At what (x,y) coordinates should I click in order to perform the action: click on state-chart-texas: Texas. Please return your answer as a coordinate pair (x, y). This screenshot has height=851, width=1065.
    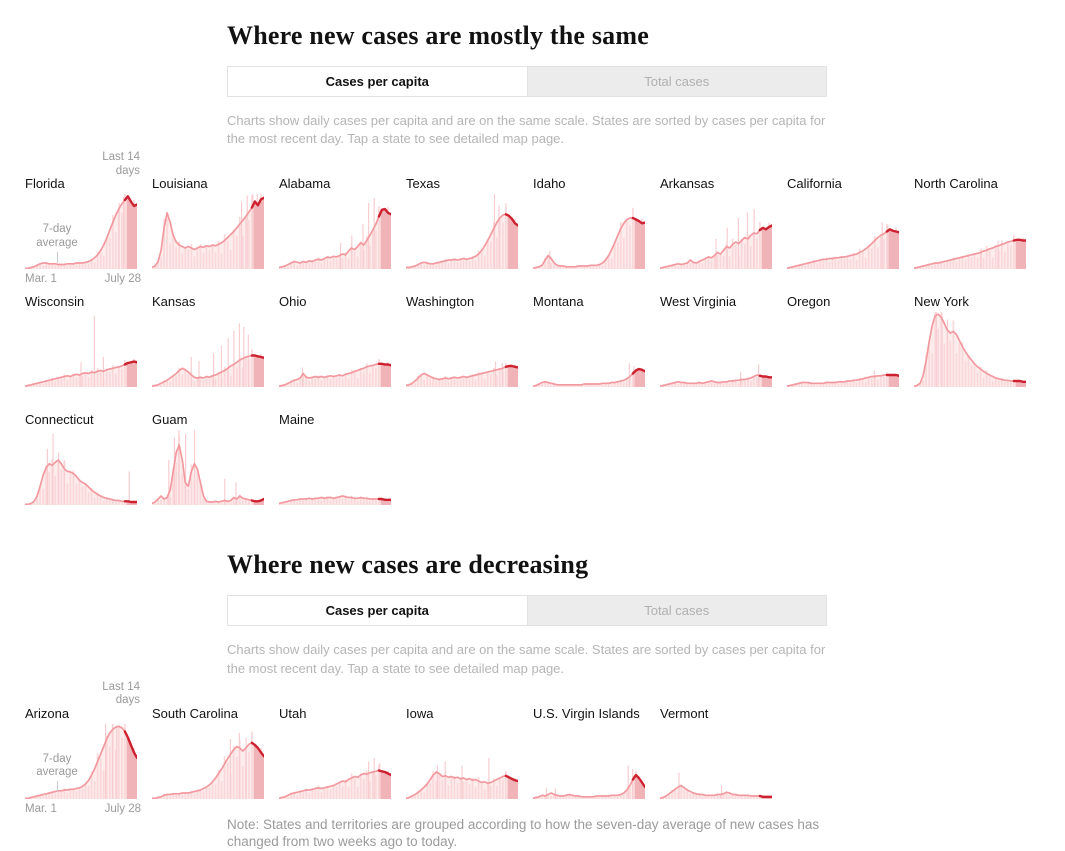
    Looking at the image, I should click on (462, 223).